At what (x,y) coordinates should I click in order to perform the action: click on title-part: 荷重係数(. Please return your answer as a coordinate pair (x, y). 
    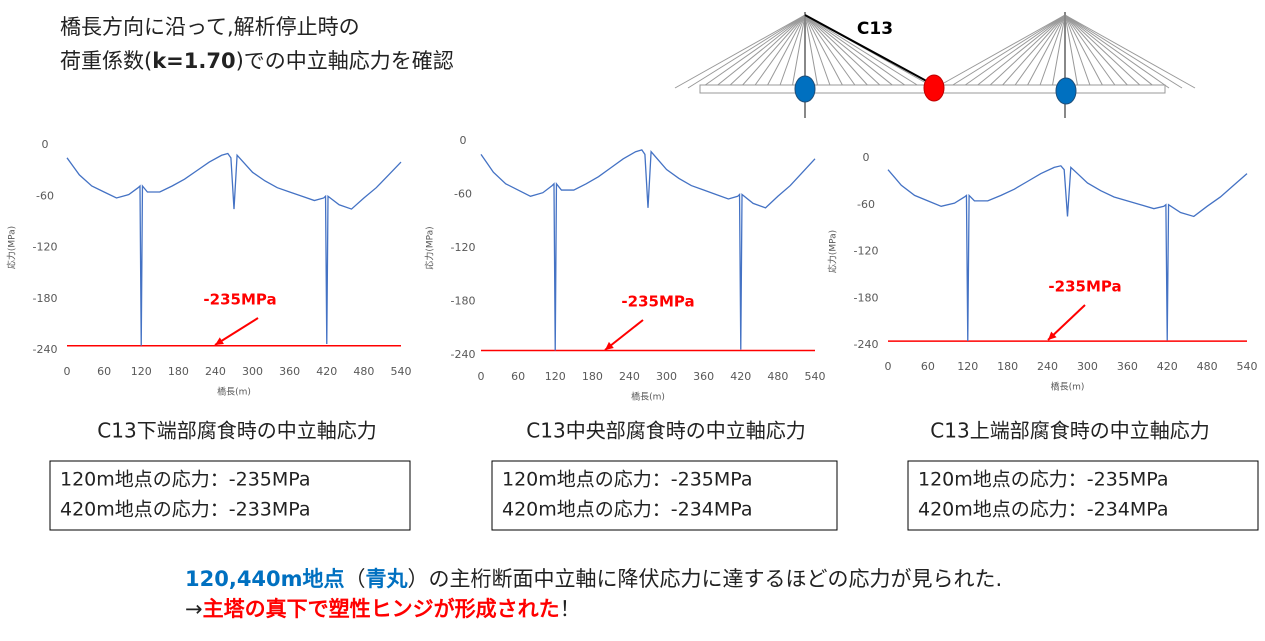
    Looking at the image, I should click on (106, 61).